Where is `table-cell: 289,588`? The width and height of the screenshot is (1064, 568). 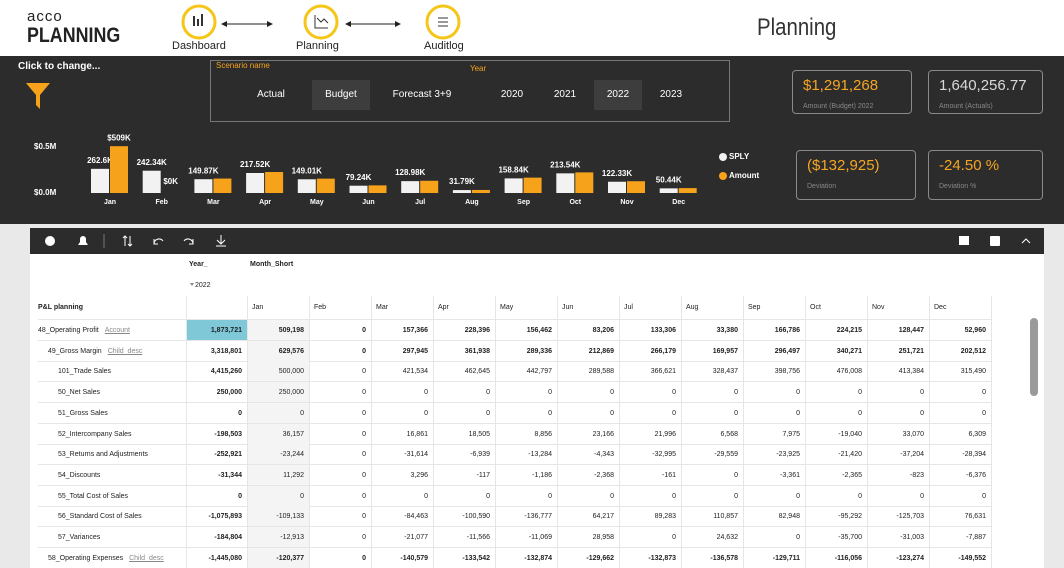
table-cell: 289,588 is located at coordinates (589, 372).